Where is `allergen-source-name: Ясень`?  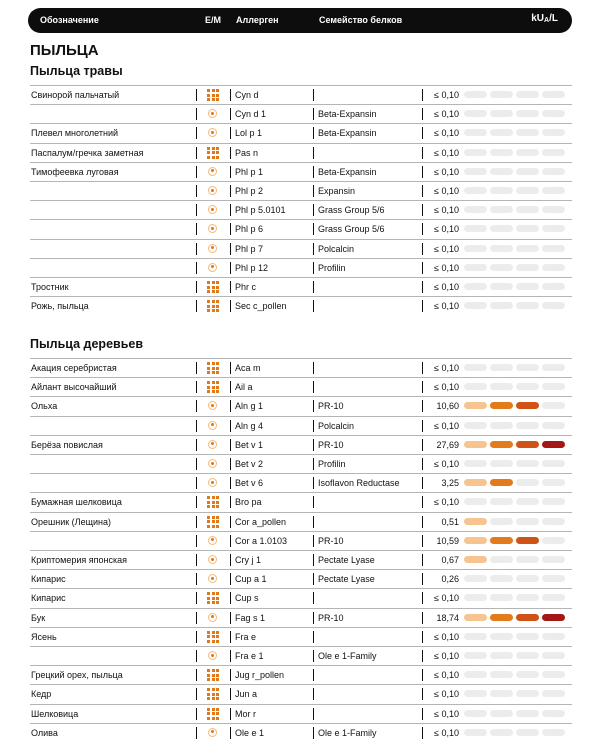
allergen-source-name: Ясень is located at coordinates (44, 636).